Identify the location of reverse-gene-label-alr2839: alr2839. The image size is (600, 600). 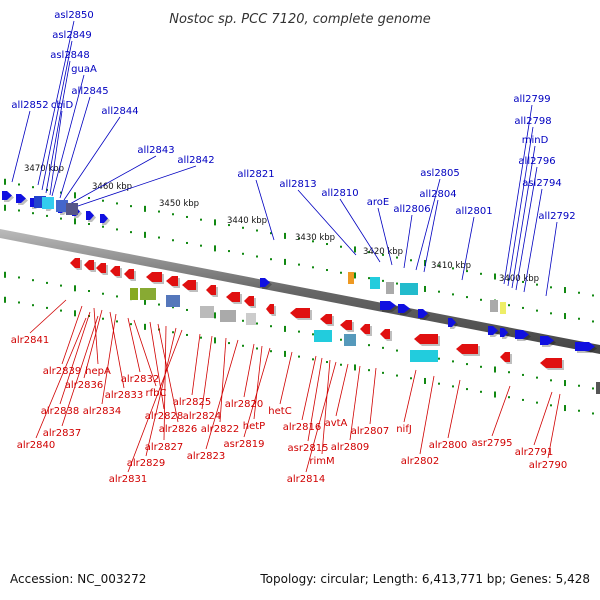
(62, 371).